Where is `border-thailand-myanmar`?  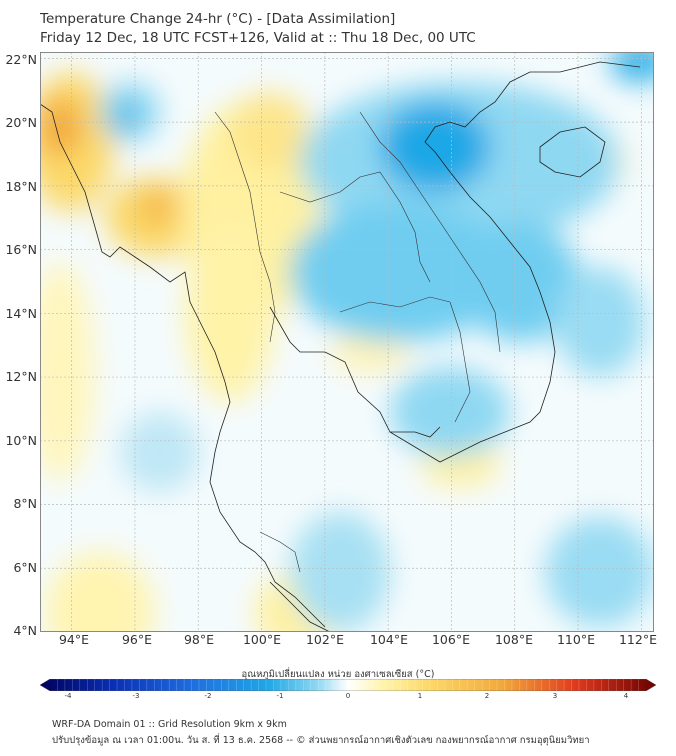
border-thailand-myanmar is located at coordinates (245, 227).